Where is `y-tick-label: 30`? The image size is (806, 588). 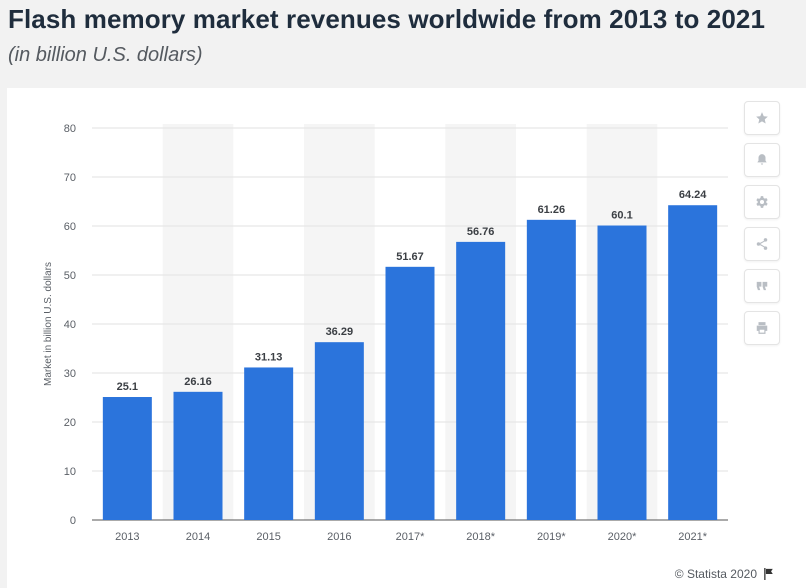 y-tick-label: 30 is located at coordinates (70, 374).